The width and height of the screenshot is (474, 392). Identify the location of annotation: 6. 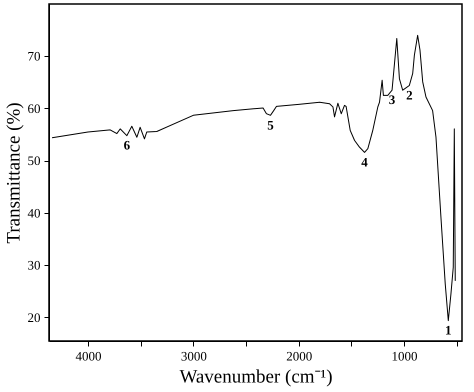
(127, 145).